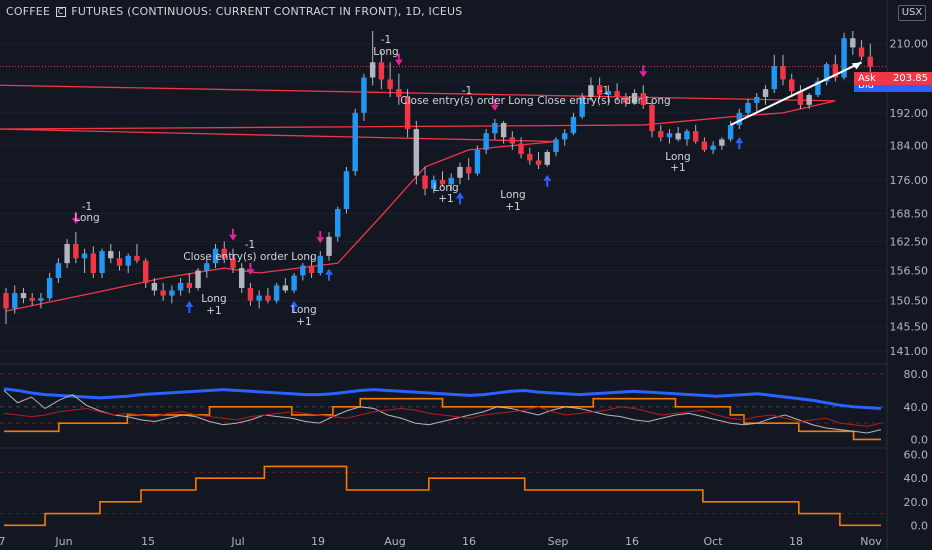 The height and width of the screenshot is (550, 932). I want to click on time-tick-label: Sep, so click(558, 541).